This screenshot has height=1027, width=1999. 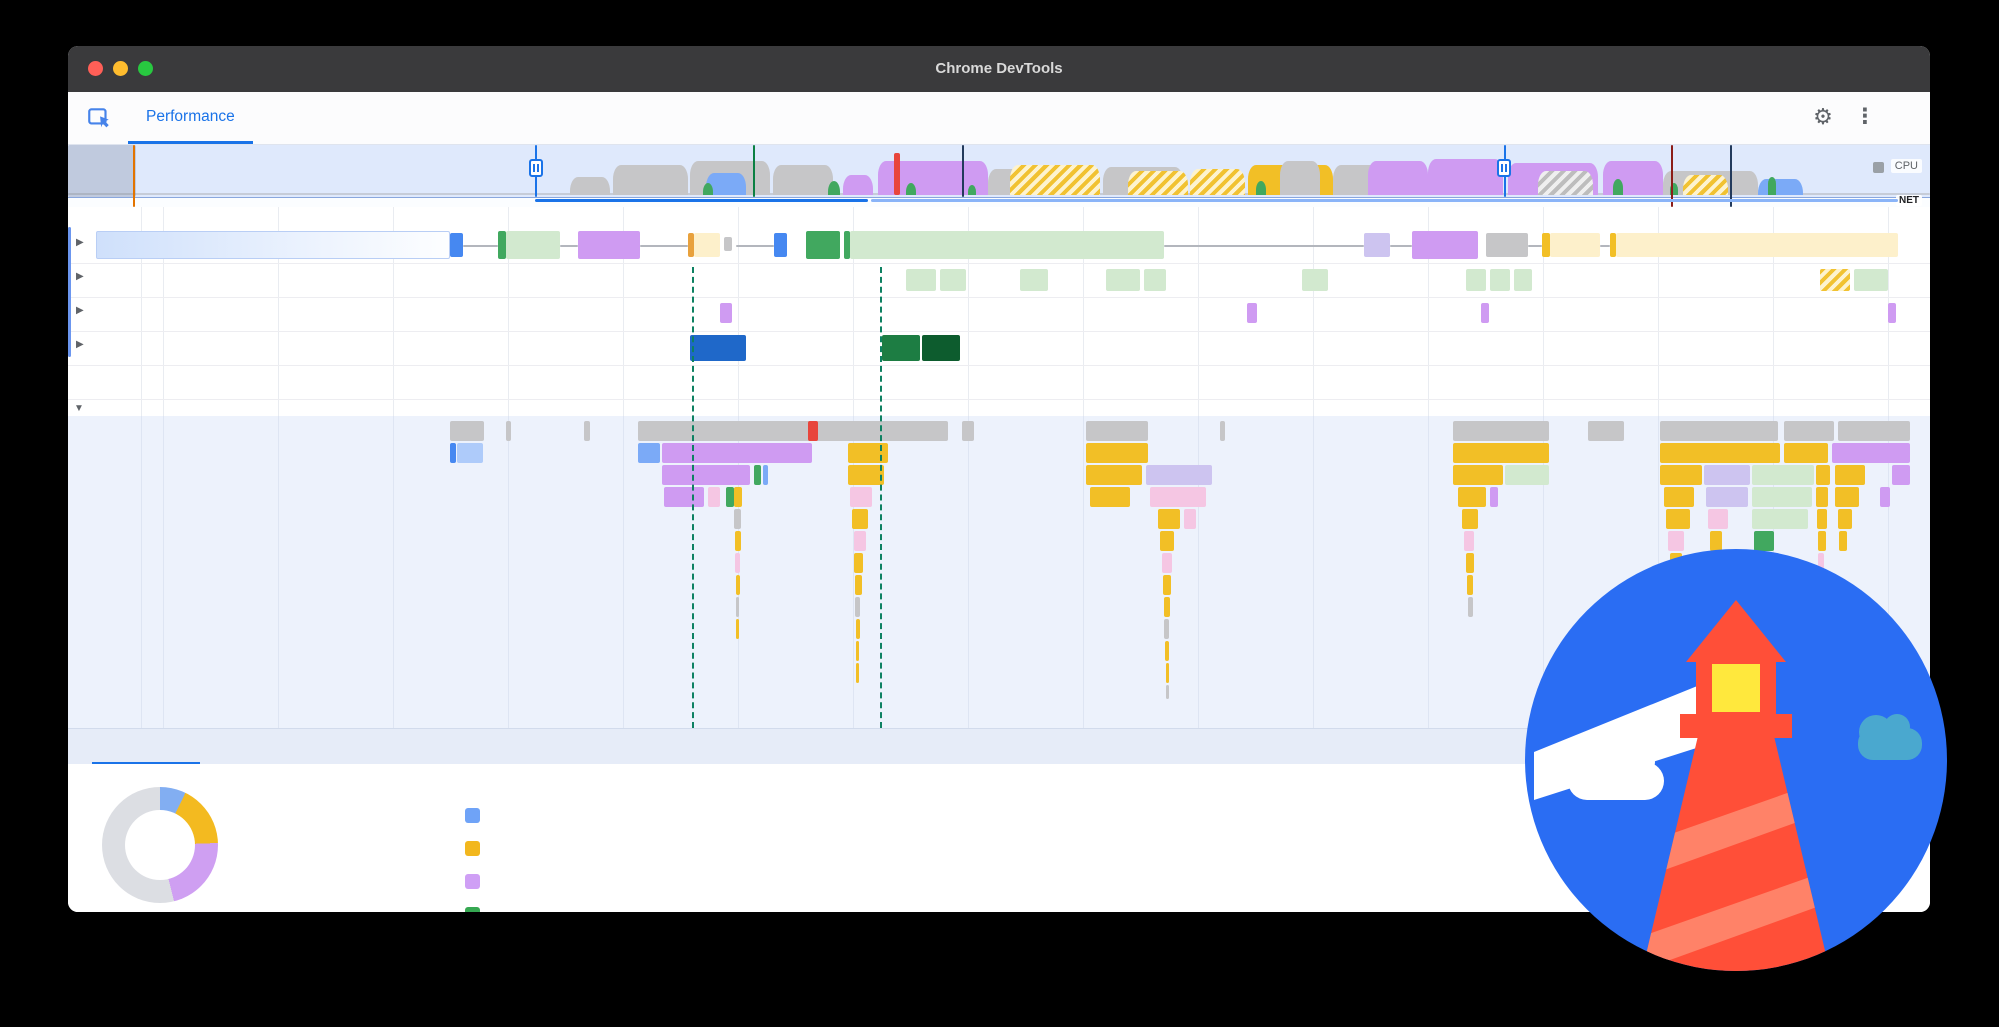 What do you see at coordinates (999, 246) in the screenshot?
I see `network-track-row` at bounding box center [999, 246].